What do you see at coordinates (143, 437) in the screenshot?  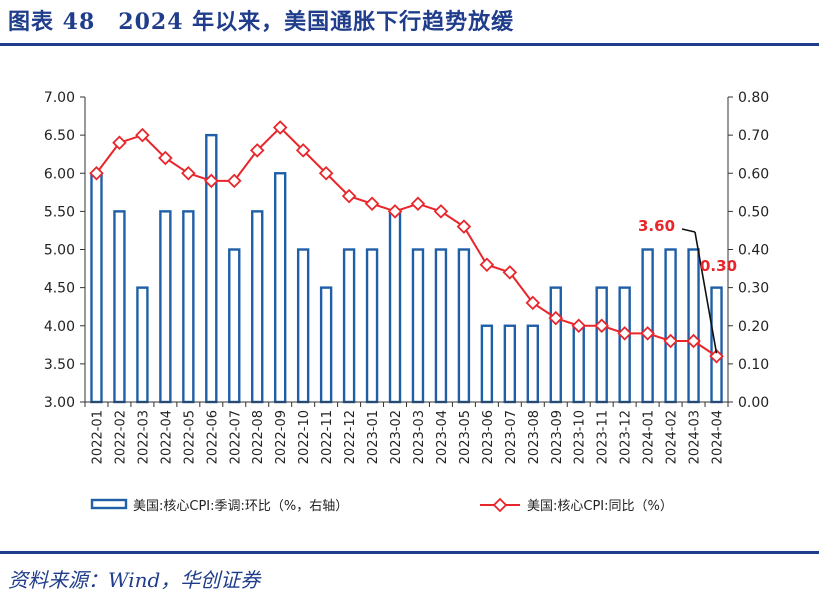 I see `x-tick-label: 2022-03` at bounding box center [143, 437].